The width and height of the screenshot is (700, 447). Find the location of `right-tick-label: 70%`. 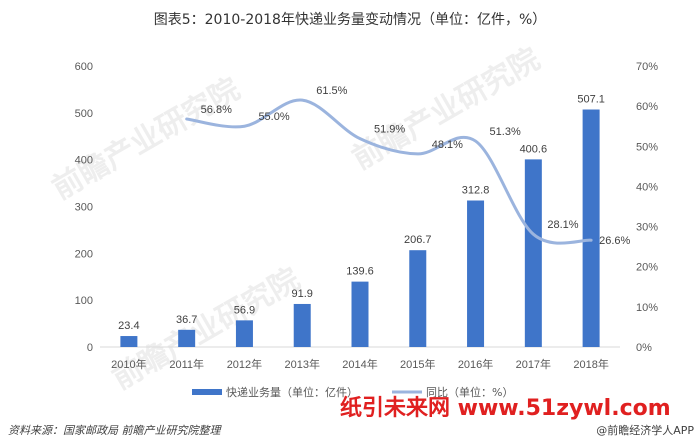

right-tick-label: 70% is located at coordinates (647, 67).